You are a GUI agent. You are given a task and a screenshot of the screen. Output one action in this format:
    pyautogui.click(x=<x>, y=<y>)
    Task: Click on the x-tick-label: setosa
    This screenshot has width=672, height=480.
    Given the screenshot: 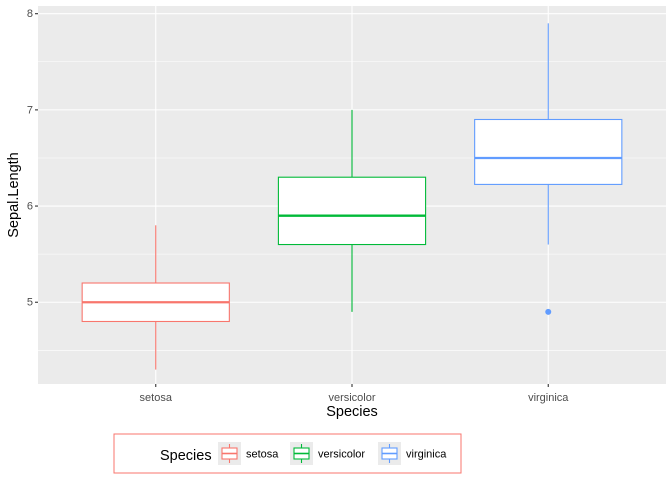 What is the action you would take?
    pyautogui.click(x=156, y=398)
    